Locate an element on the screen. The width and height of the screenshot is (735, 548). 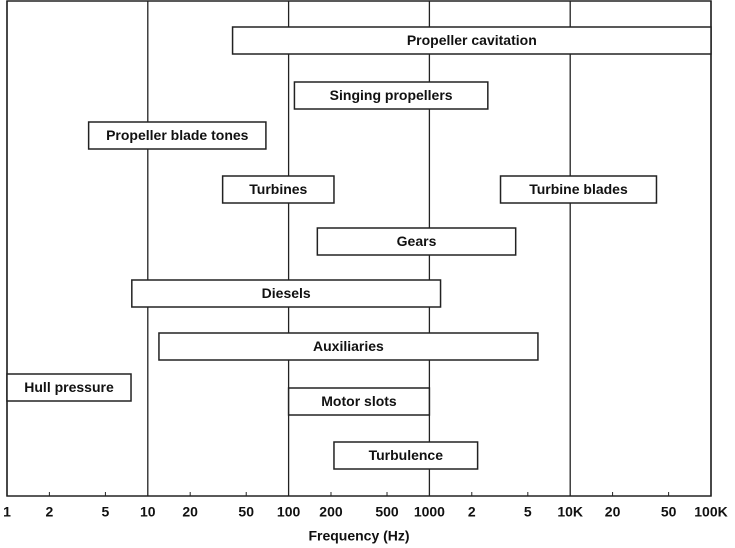
bar-label: Turbulence is located at coordinates (406, 455).